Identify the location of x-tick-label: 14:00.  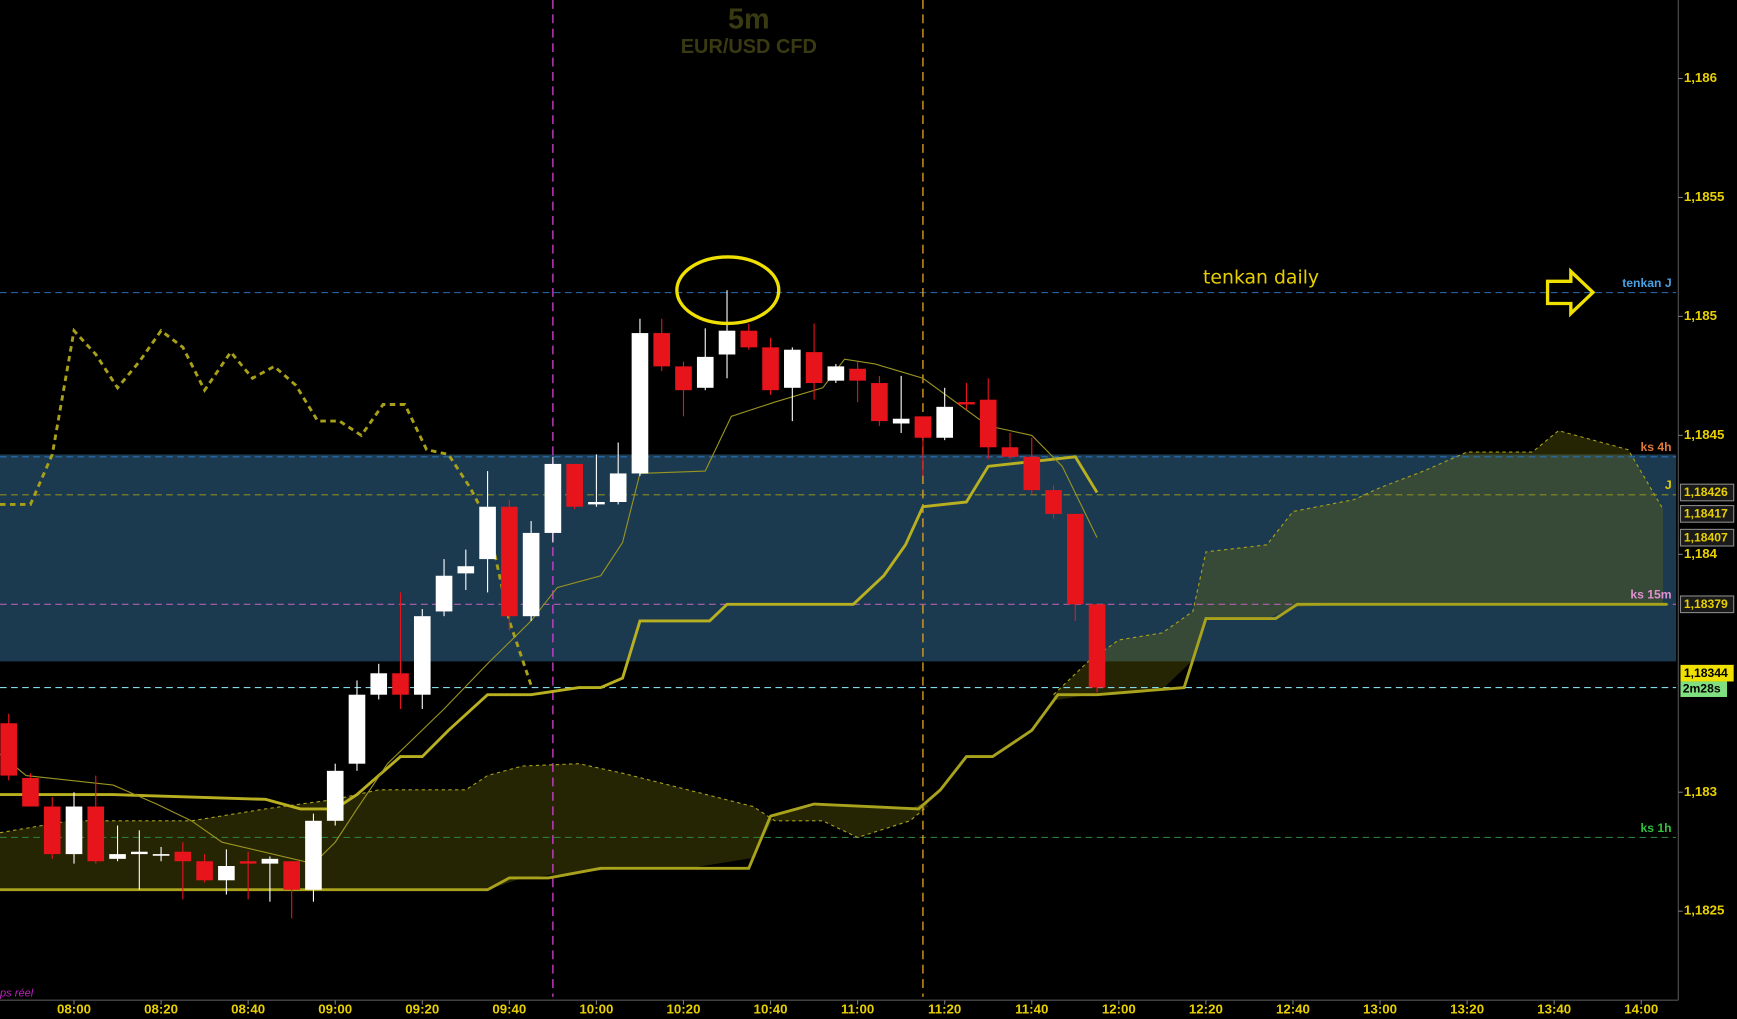
(1641, 1009).